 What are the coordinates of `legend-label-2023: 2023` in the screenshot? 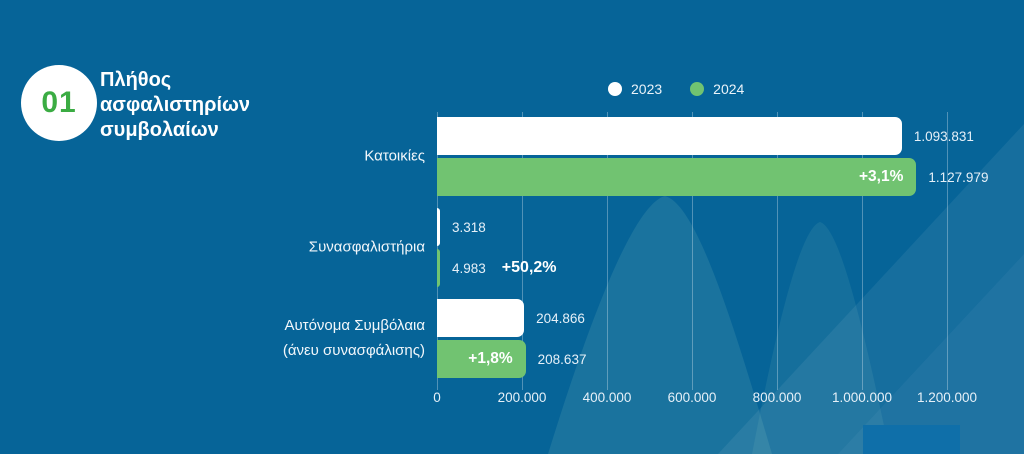 It's located at (647, 89).